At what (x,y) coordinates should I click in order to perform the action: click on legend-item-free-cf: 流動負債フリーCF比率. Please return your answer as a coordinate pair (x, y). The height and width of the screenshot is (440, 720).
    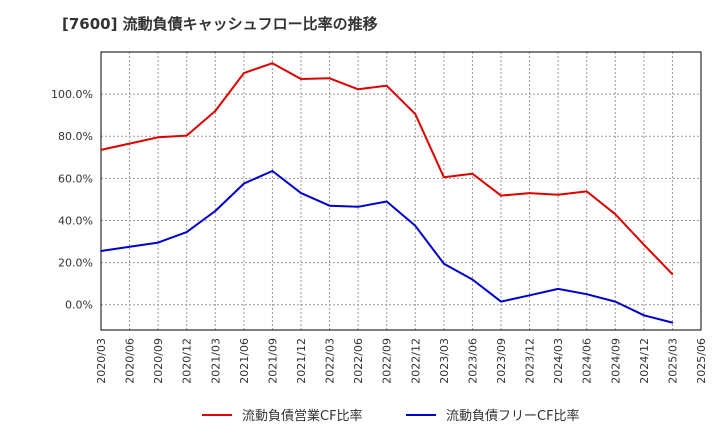
    Looking at the image, I should click on (493, 414).